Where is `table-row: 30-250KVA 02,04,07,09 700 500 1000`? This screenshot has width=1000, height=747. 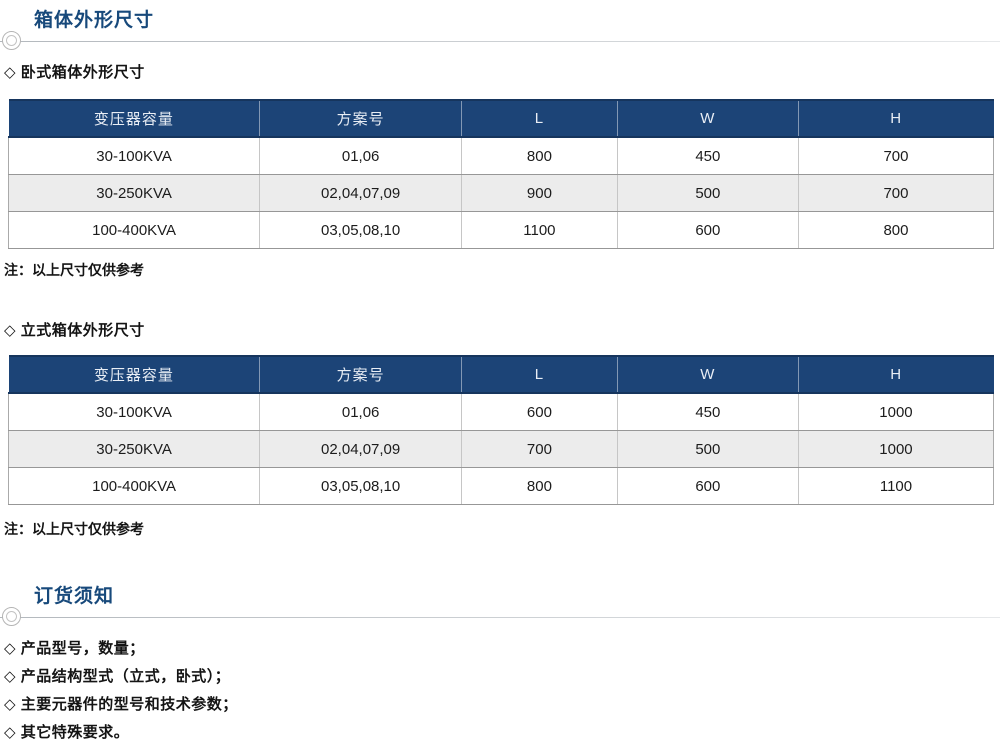
table-row: 30-250KVA 02,04,07,09 700 500 1000 is located at coordinates (501, 449).